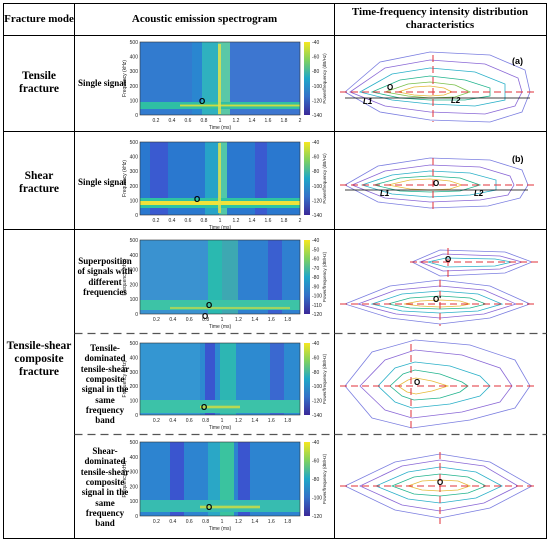  I want to click on xtick-e: 1.6, so click(271, 522).